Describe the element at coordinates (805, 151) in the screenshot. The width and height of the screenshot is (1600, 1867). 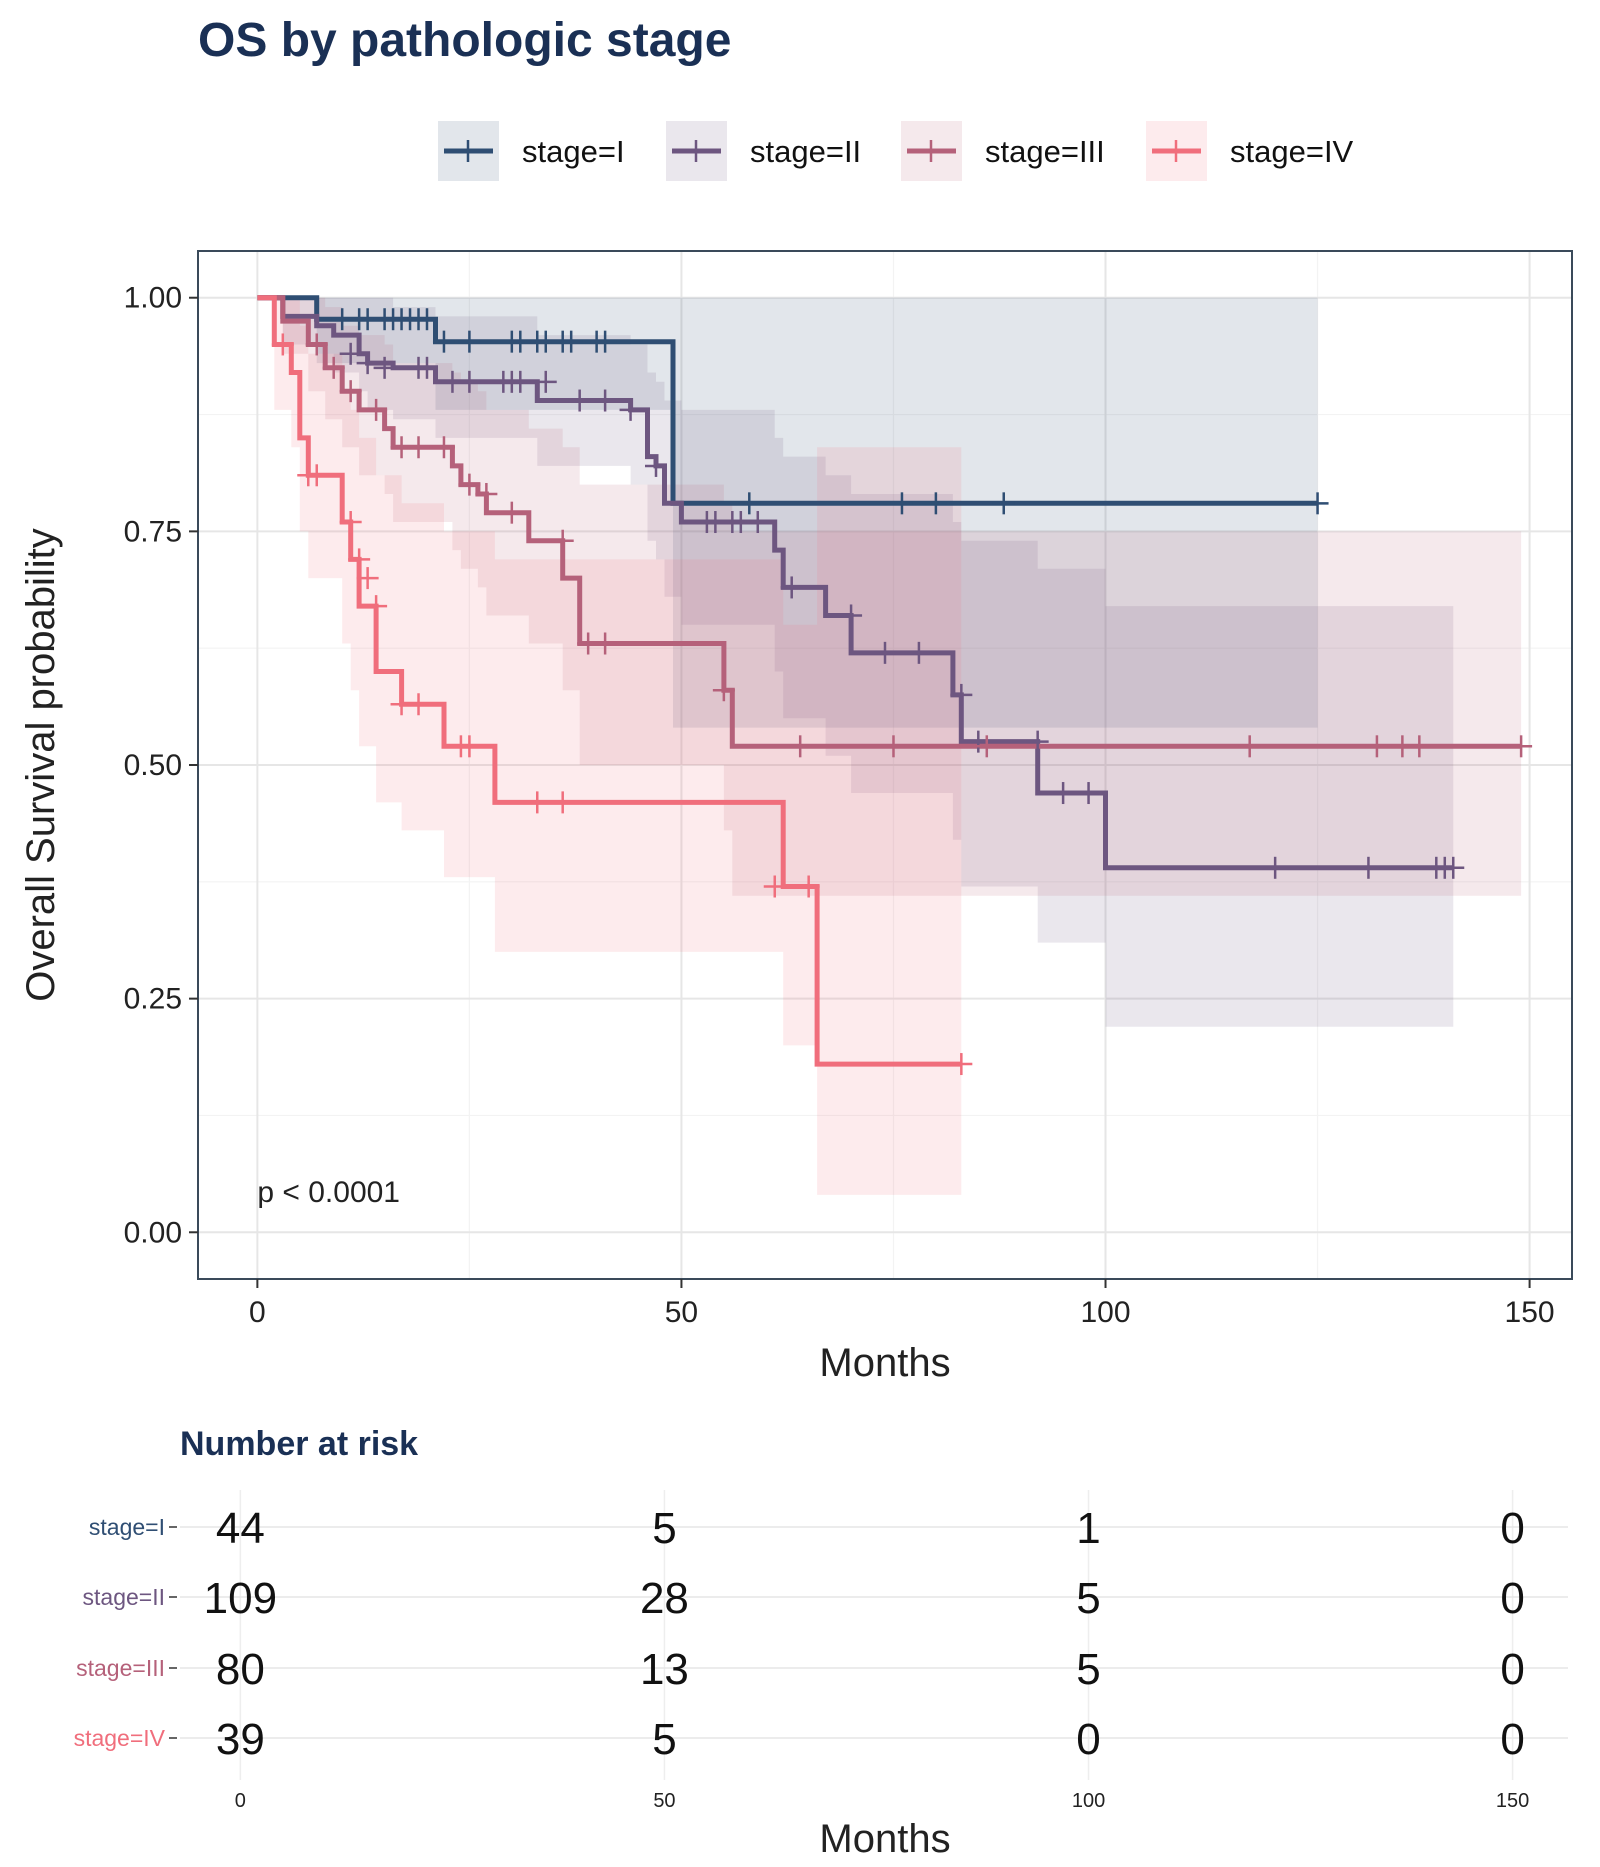
I see `legend-label: stage=II` at that location.